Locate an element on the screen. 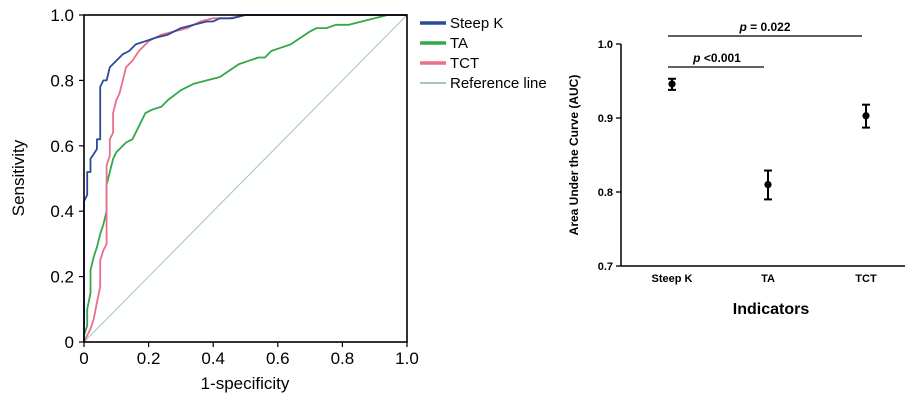 The width and height of the screenshot is (906, 399). roc-x-ticks: 0 0.2 0.4 0.6 0.8 1.0 is located at coordinates (249, 355).